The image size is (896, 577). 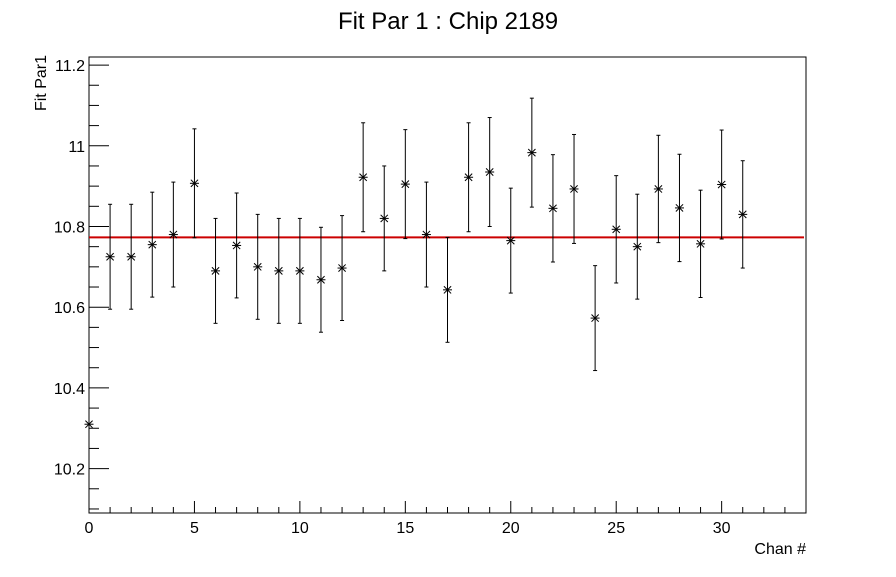 I want to click on y-tick-label: 11.2, so click(x=70, y=66).